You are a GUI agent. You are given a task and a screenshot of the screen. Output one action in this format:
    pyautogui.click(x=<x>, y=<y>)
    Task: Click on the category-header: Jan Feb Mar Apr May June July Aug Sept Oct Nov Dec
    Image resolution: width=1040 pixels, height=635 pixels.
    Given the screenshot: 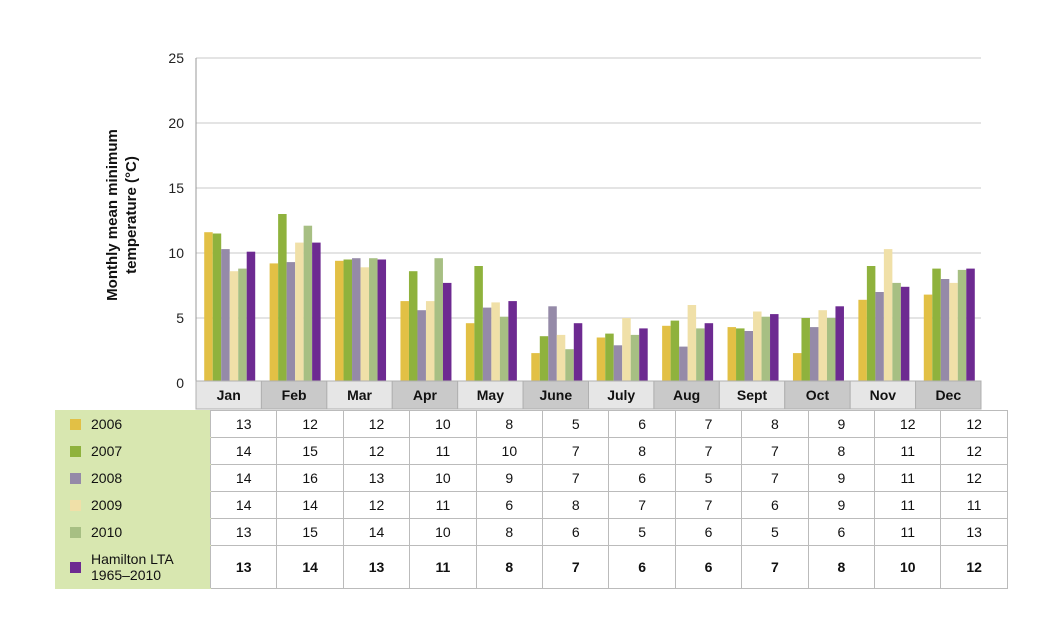 What is the action you would take?
    pyautogui.click(x=588, y=395)
    